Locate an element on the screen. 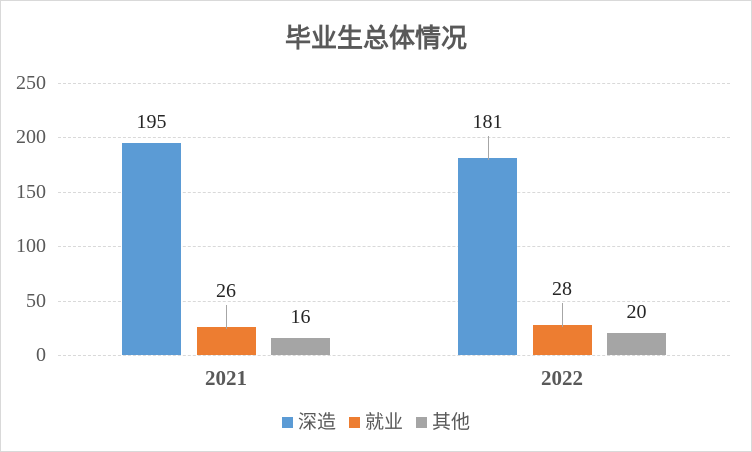 The height and width of the screenshot is (452, 752). bar-data-label: 195 is located at coordinates (151, 121).